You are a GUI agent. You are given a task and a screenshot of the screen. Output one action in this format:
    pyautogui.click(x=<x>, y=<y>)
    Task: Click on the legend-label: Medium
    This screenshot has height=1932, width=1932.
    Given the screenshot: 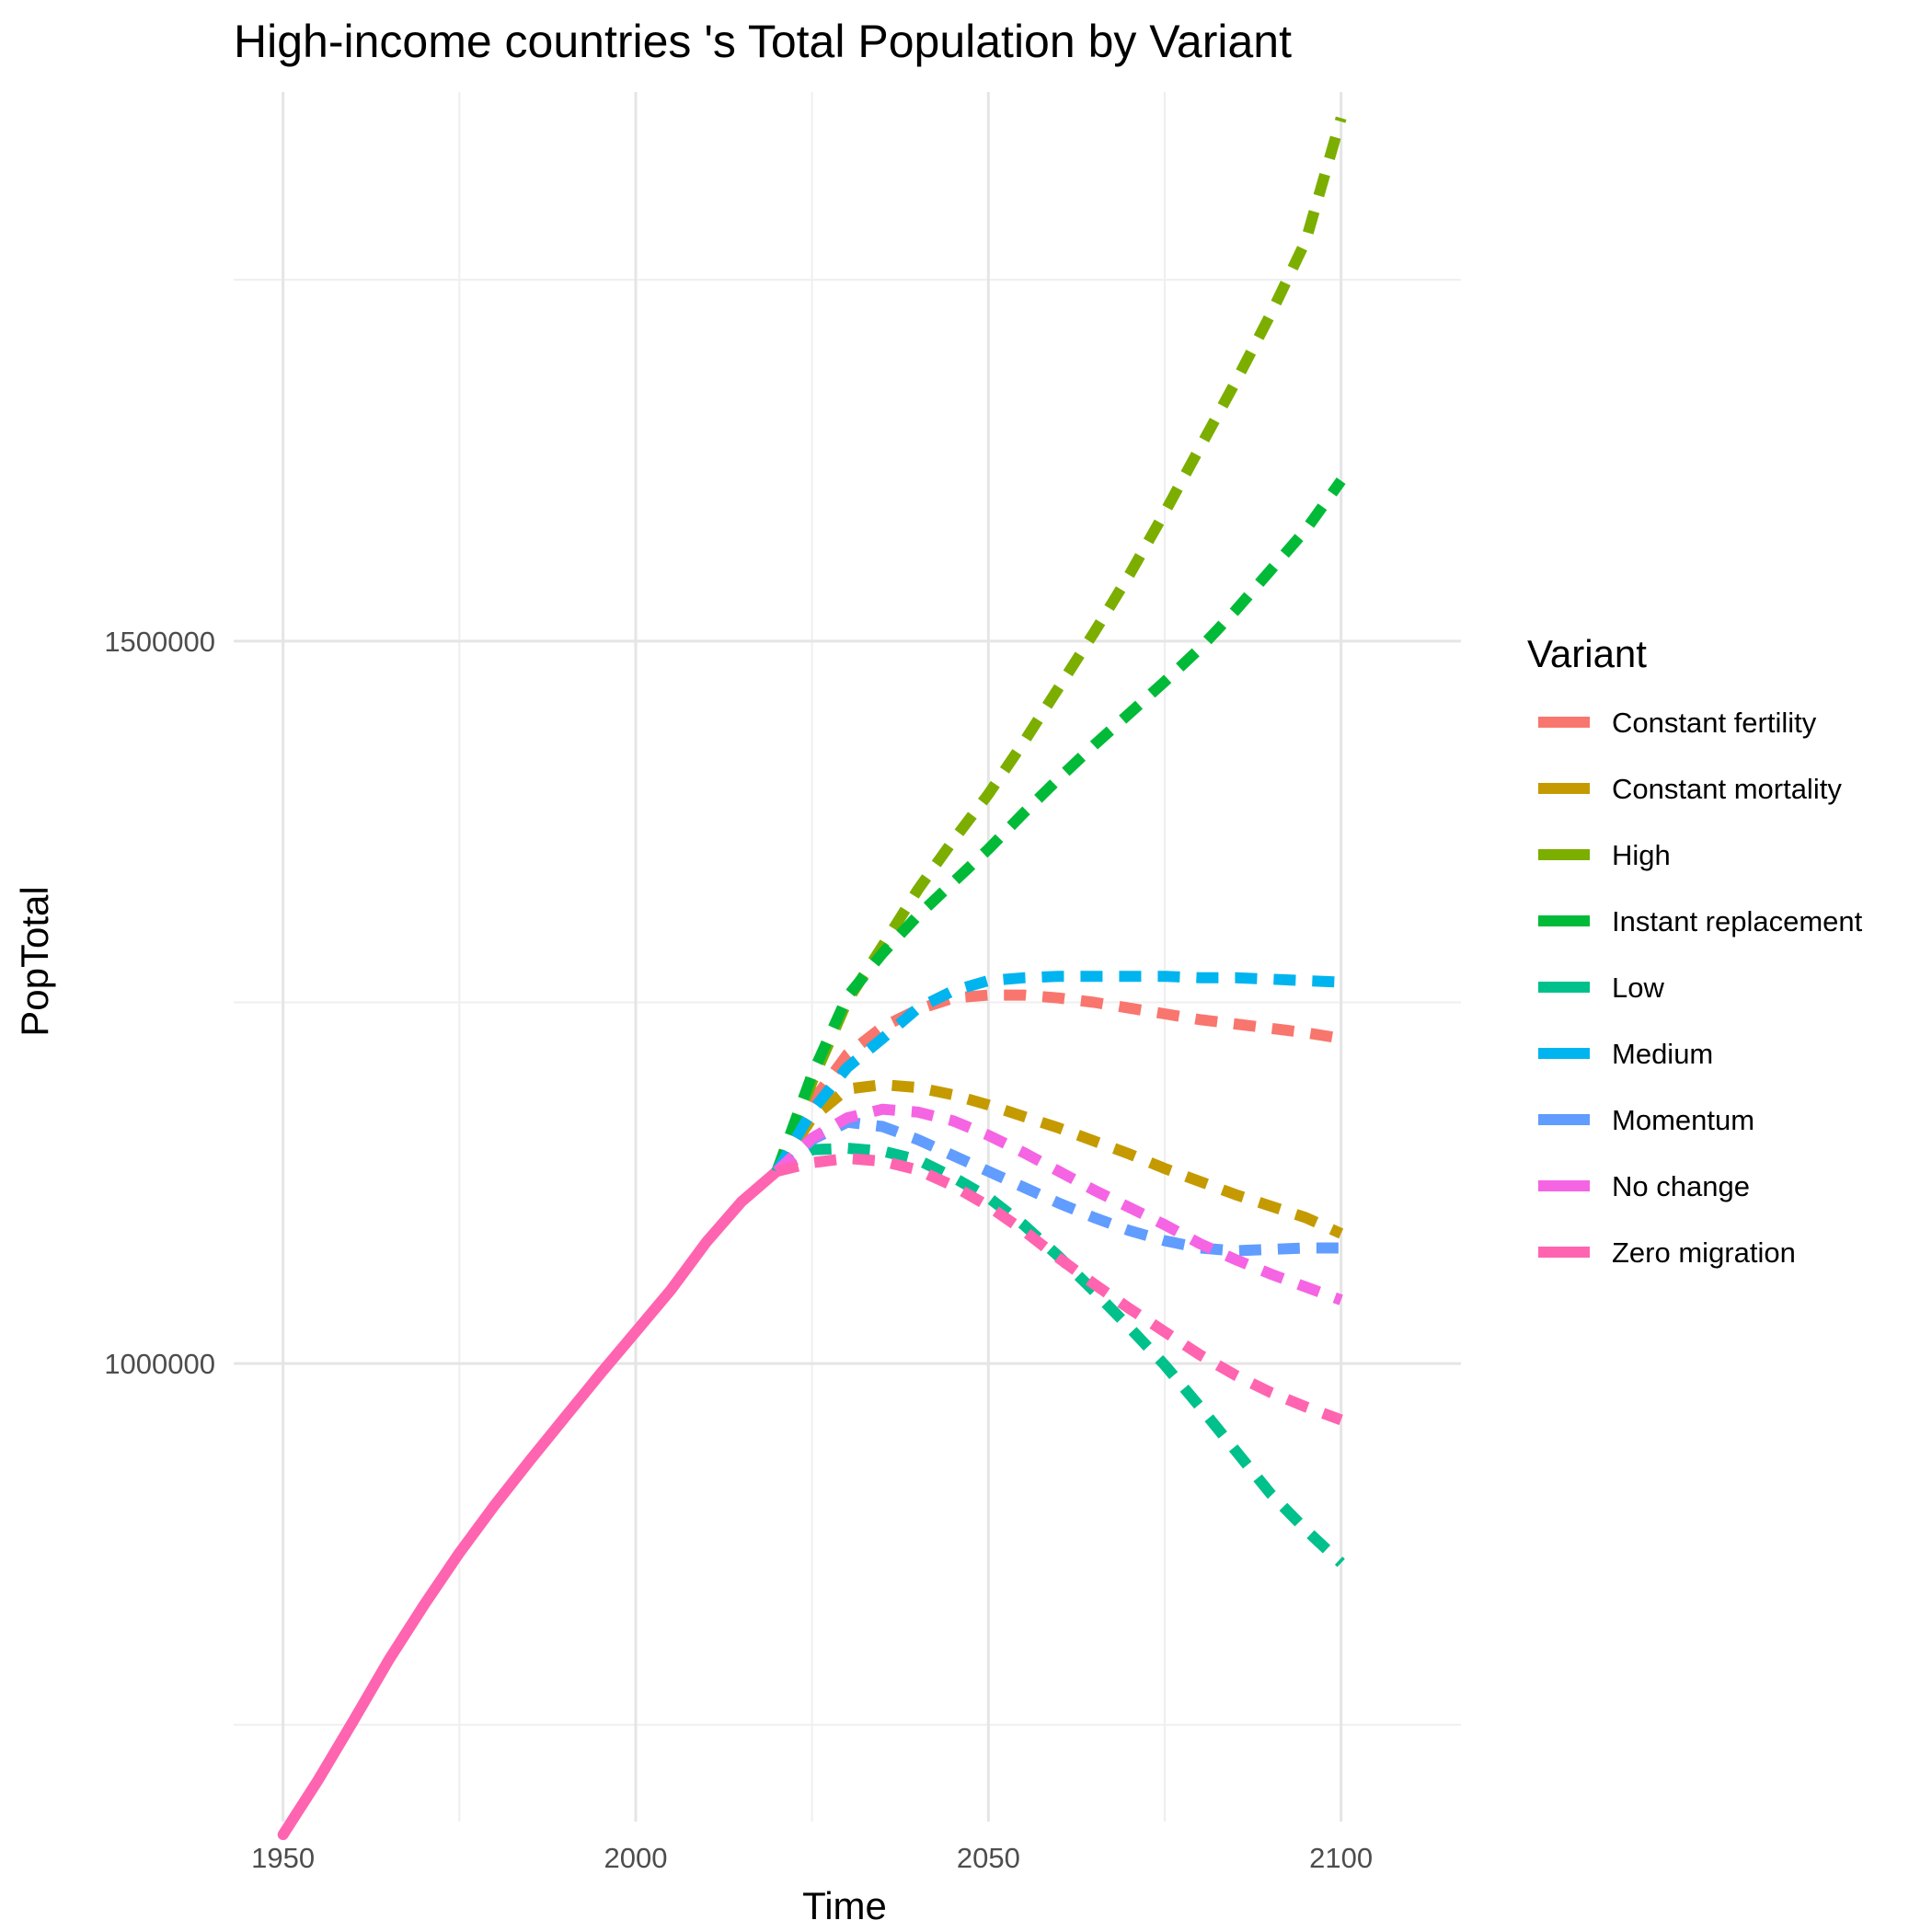 What is the action you would take?
    pyautogui.click(x=1662, y=1054)
    